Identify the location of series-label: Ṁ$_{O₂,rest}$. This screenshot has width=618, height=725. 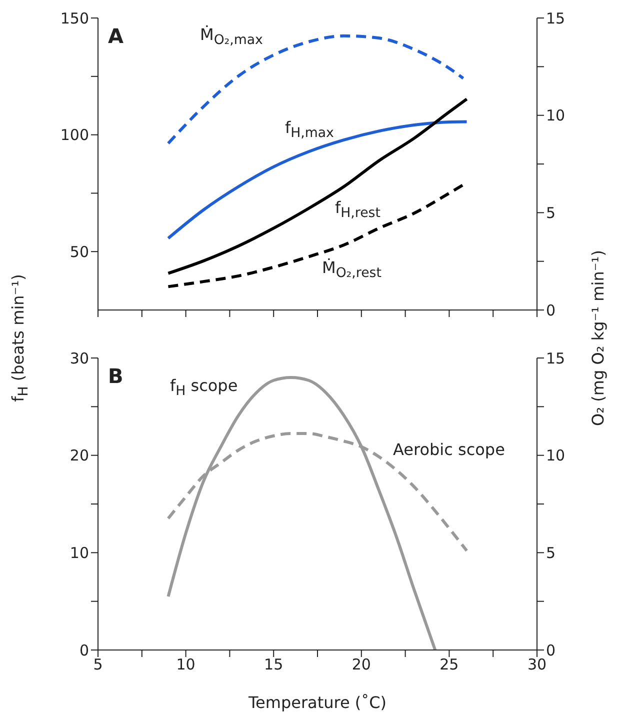
(352, 270).